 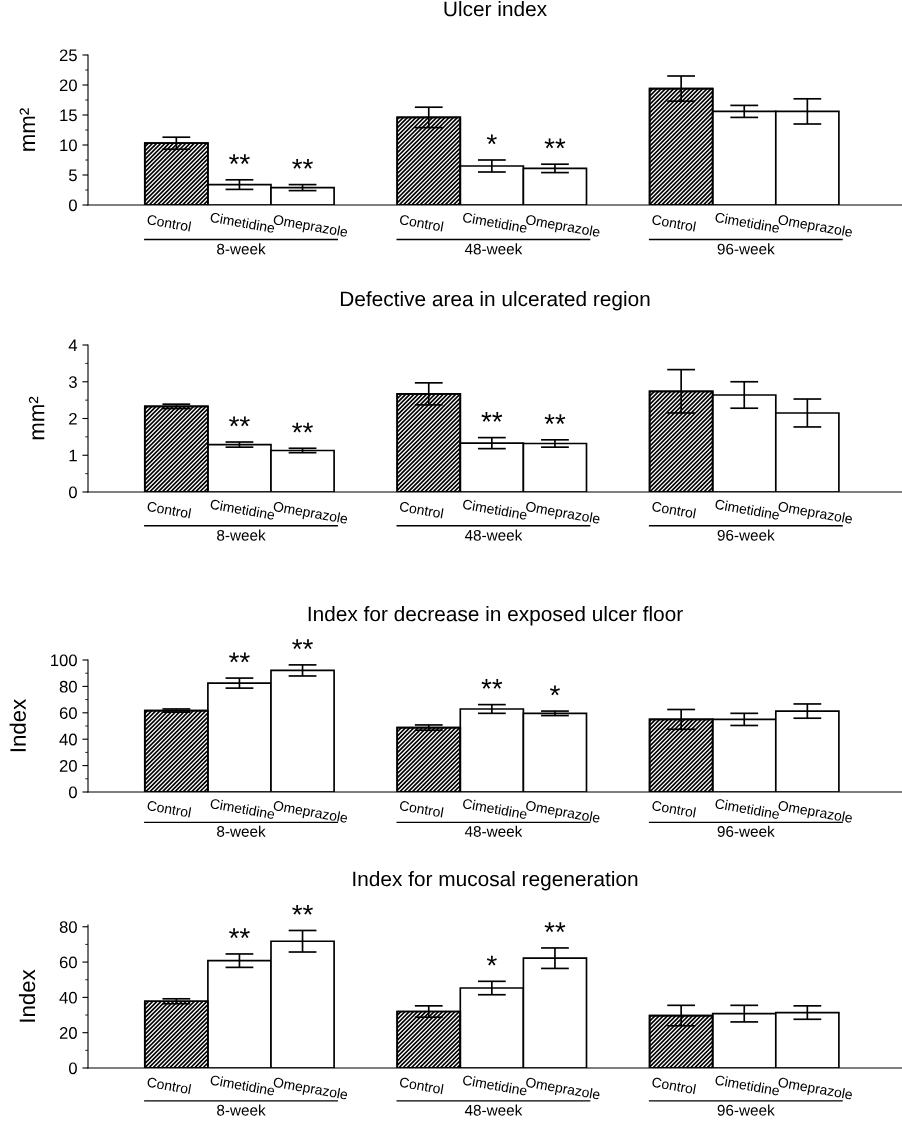 I want to click on chart-title: Ulcer index, so click(x=495, y=9).